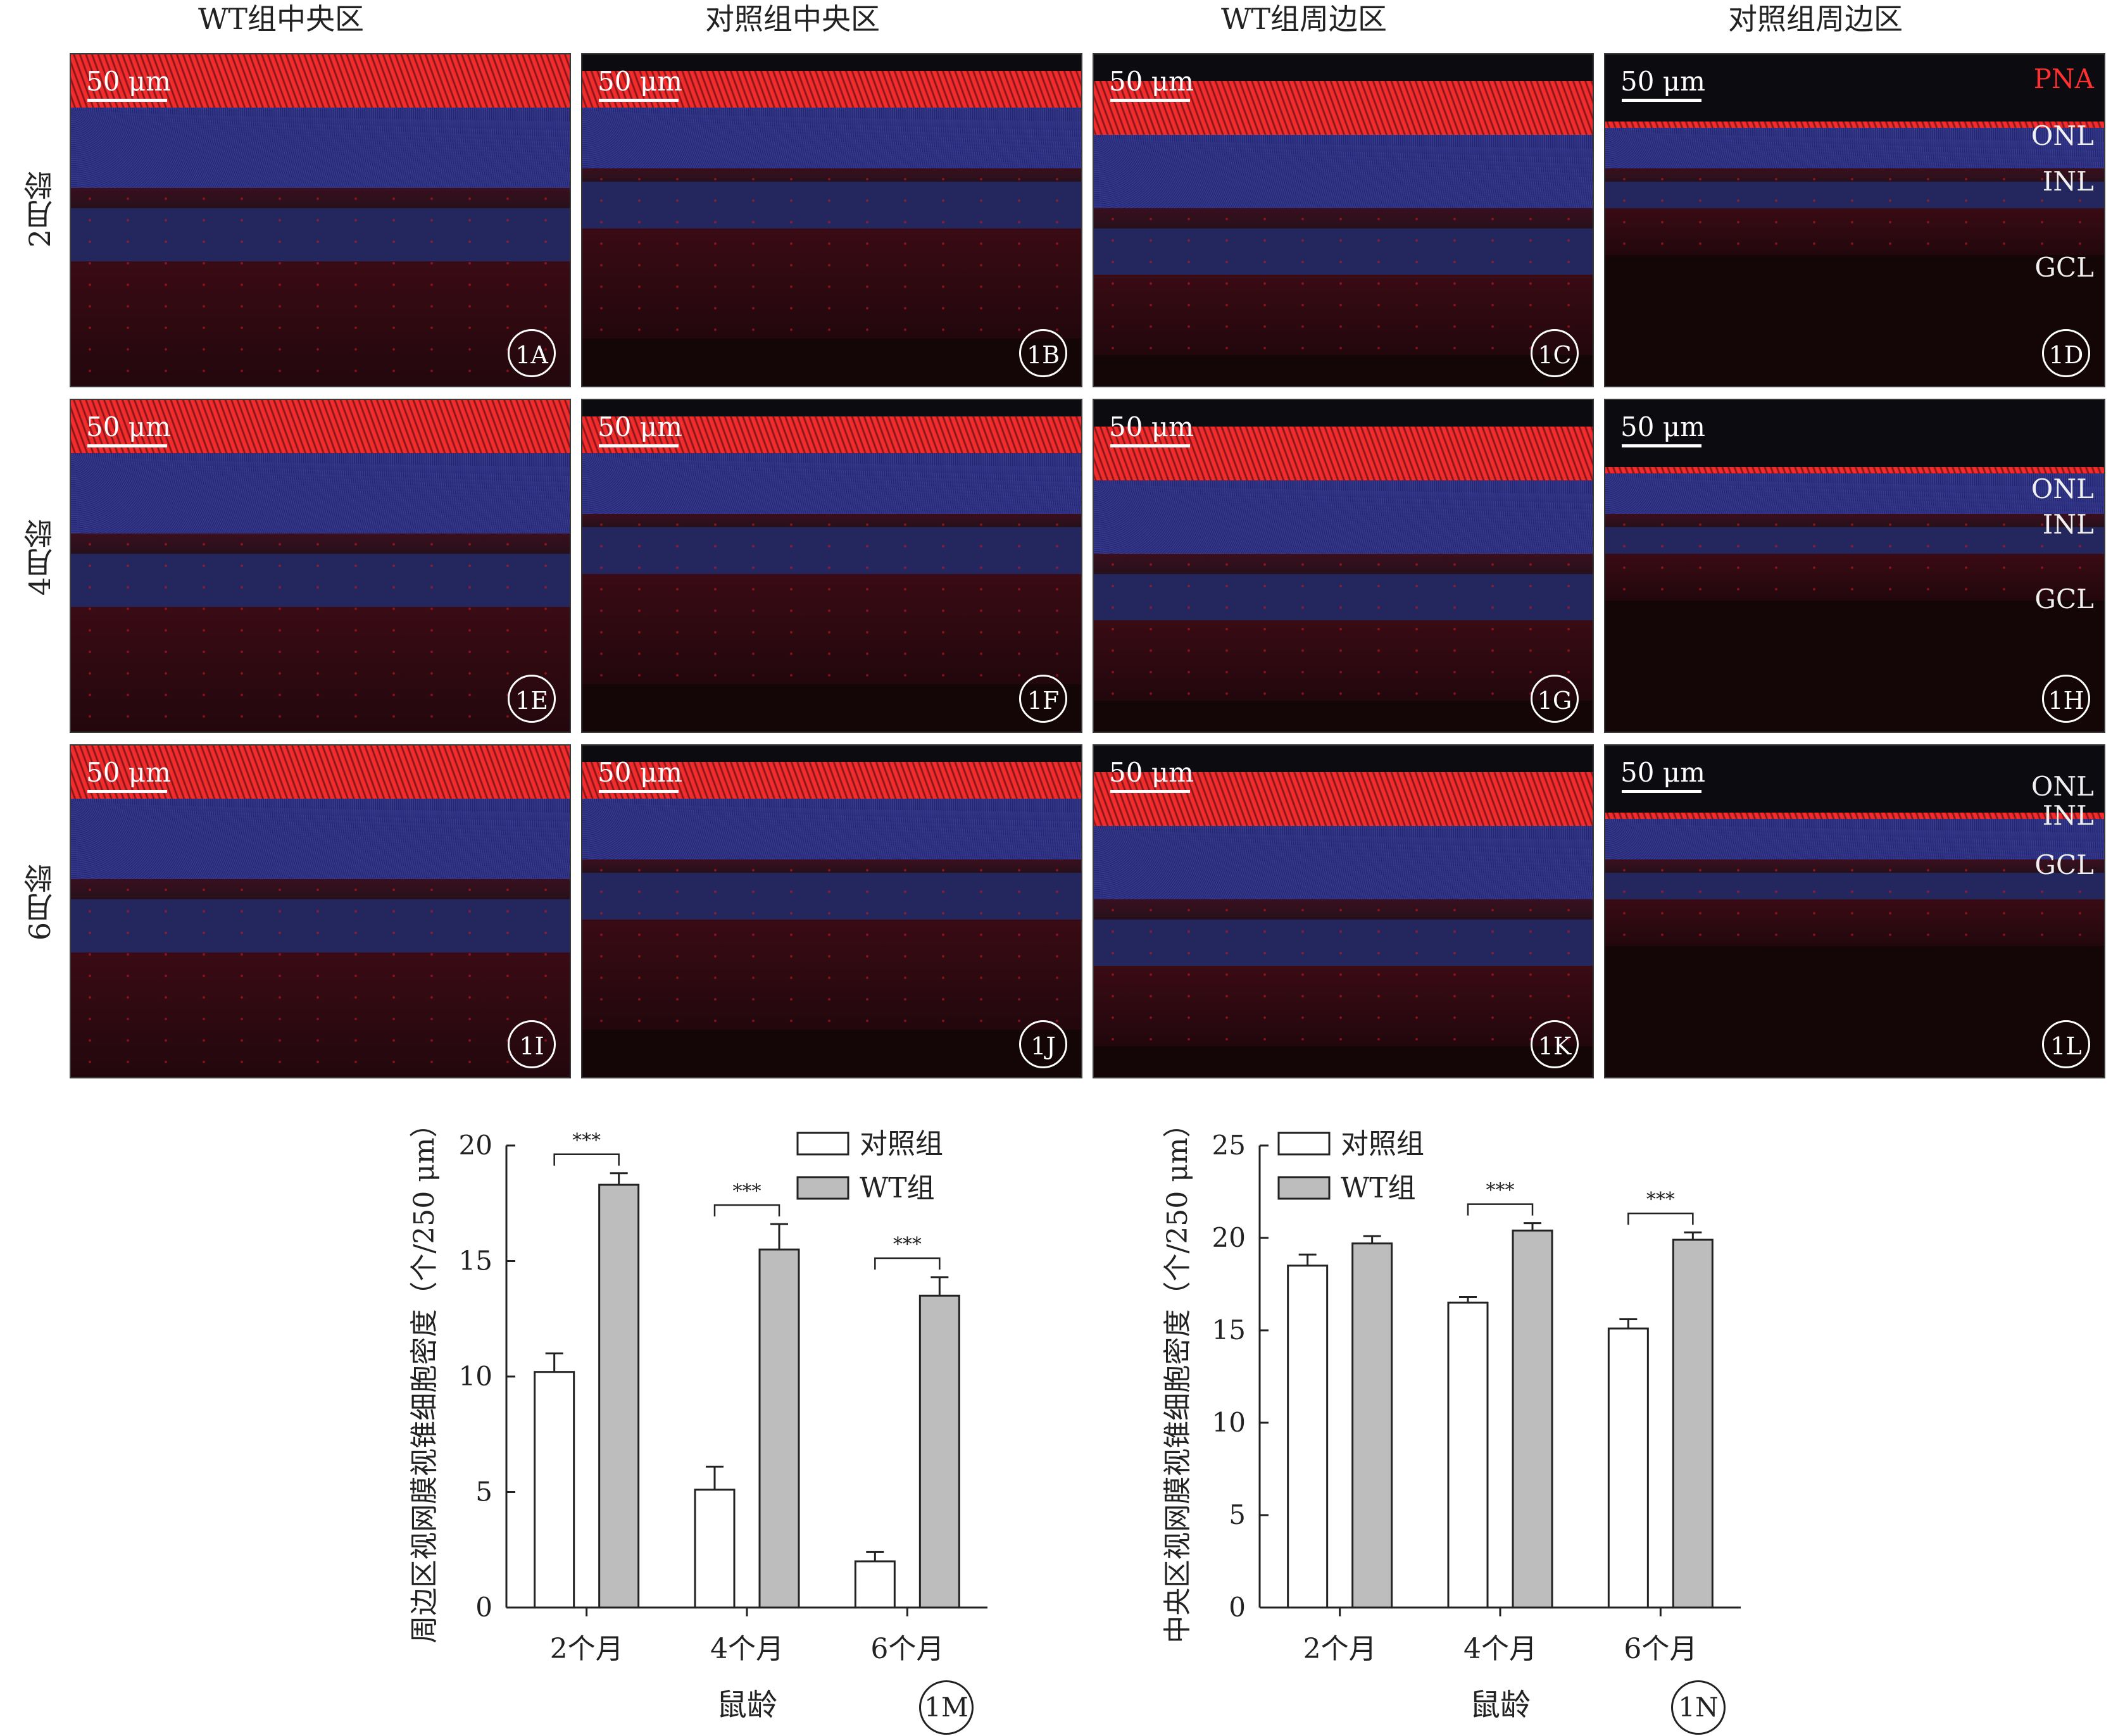 The image size is (2118, 1736). What do you see at coordinates (40, 902) in the screenshot?
I see `row-label-6-months: 6月龄` at bounding box center [40, 902].